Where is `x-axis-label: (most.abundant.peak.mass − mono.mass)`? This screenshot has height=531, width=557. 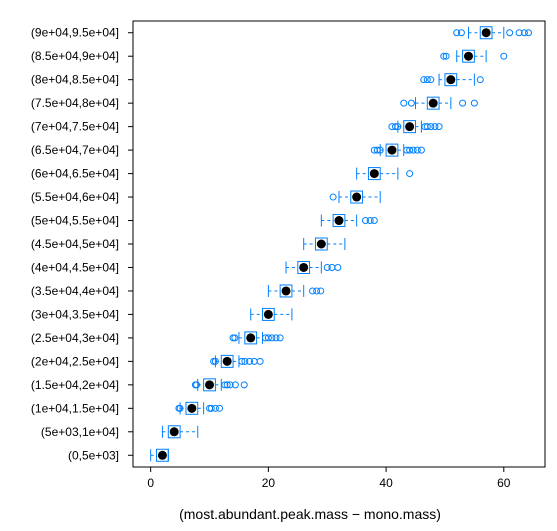
x-axis-label: (most.abundant.peak.mass − mono.mass) is located at coordinates (310, 514).